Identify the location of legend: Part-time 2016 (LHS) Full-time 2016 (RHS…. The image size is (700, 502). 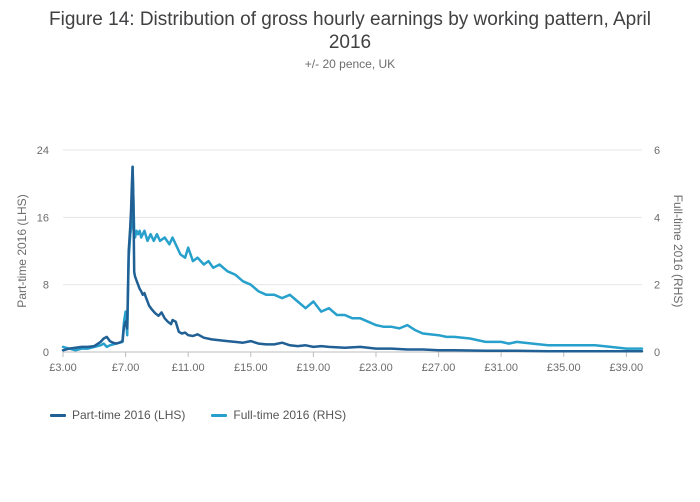
(198, 415).